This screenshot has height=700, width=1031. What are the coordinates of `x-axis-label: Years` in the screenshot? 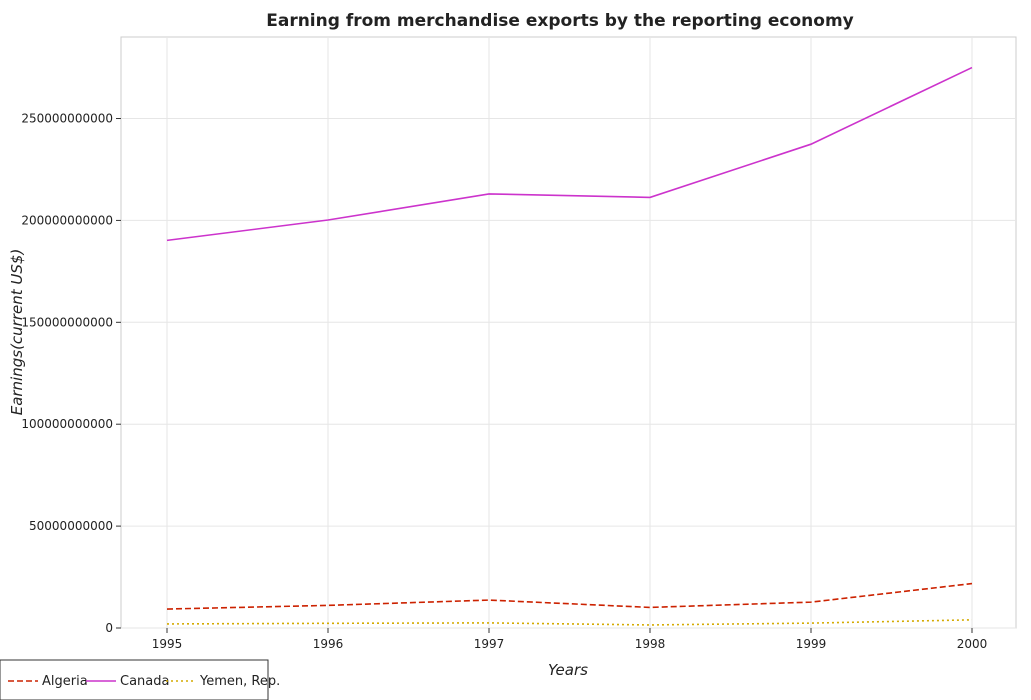 It's located at (568, 670).